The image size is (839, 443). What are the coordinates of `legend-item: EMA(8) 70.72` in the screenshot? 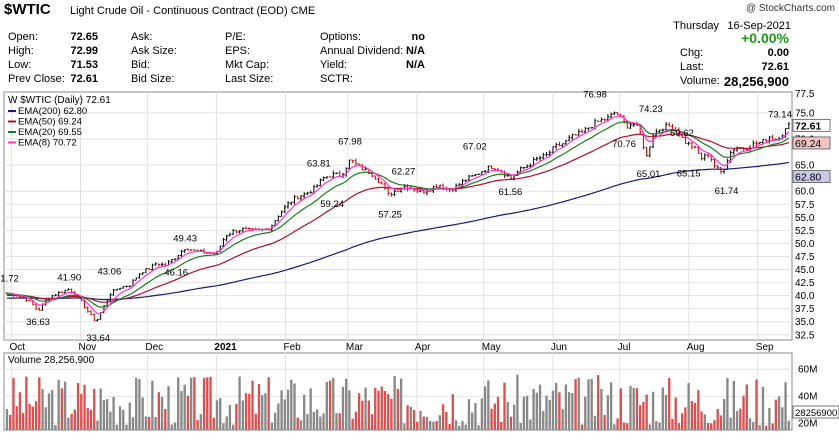 It's located at (47, 143).